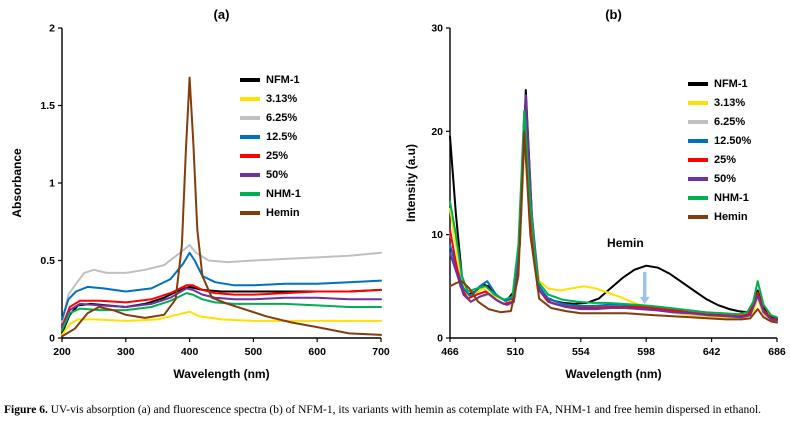 The height and width of the screenshot is (428, 790). I want to click on annotation-label: Hemin, so click(625, 243).